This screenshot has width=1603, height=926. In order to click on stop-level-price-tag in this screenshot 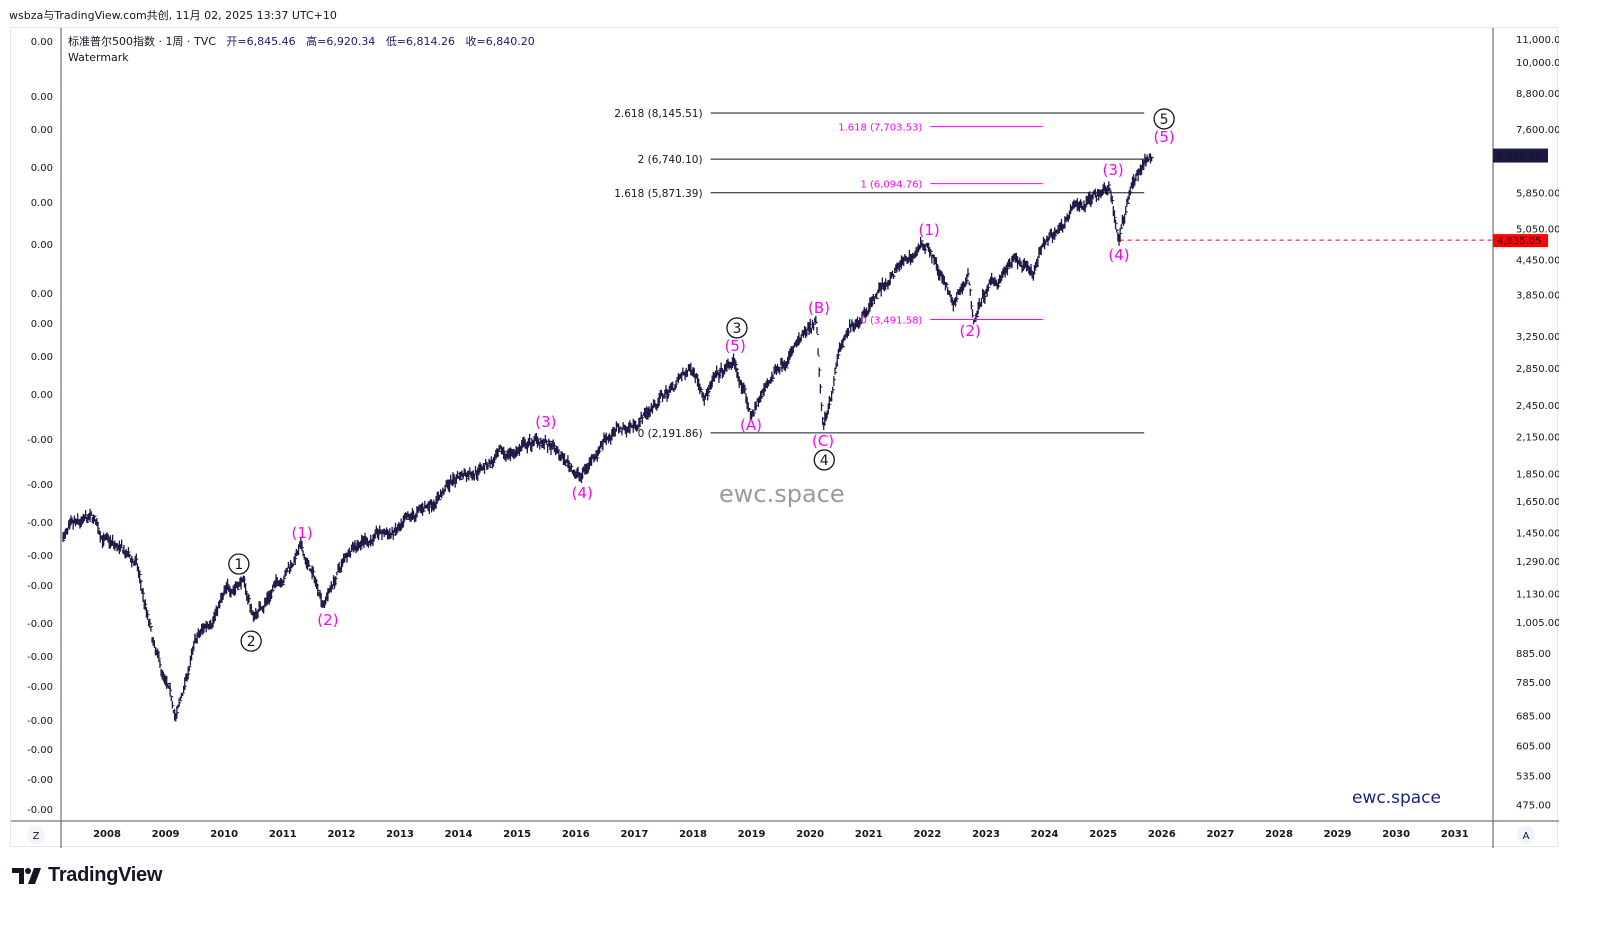, I will do `click(1520, 241)`.